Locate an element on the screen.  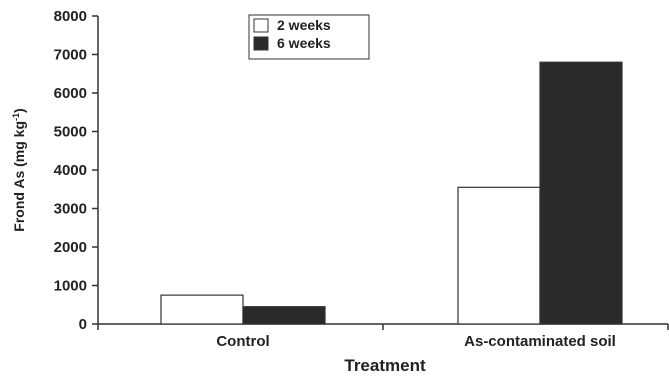
y-tick-label: 2000 is located at coordinates (70, 247).